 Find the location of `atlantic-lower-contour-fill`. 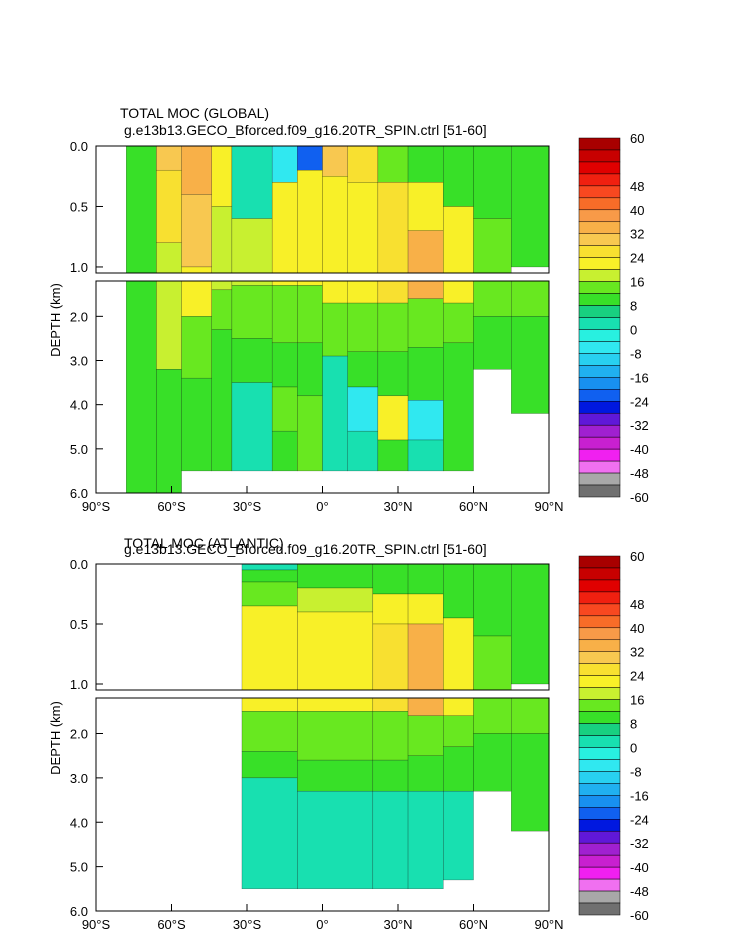

atlantic-lower-contour-fill is located at coordinates (395, 793).